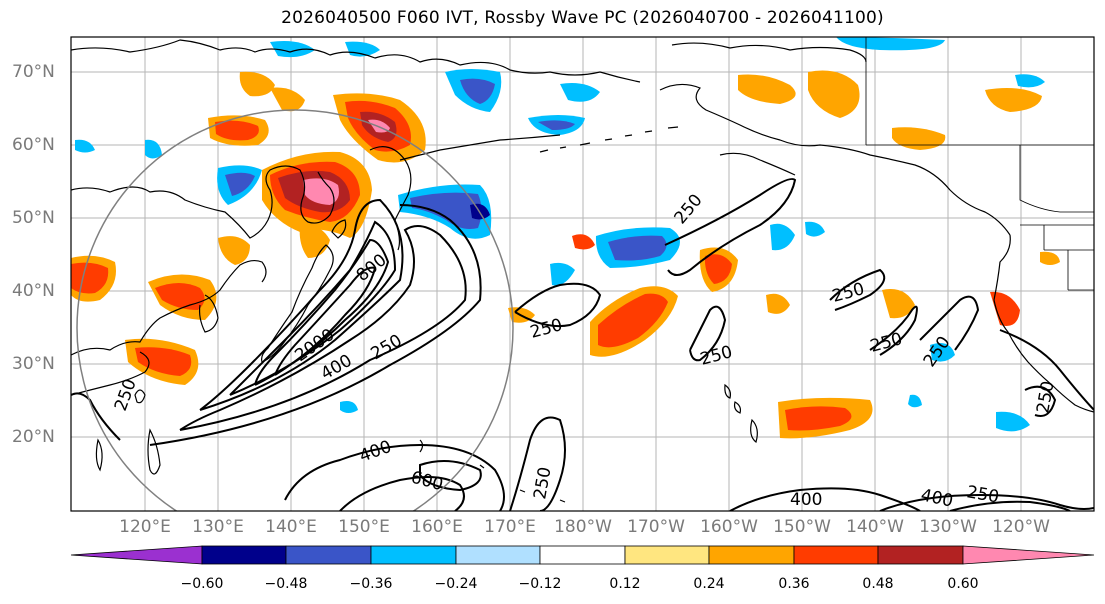  What do you see at coordinates (656, 527) in the screenshot?
I see `lon-label: 170°W` at bounding box center [656, 527].